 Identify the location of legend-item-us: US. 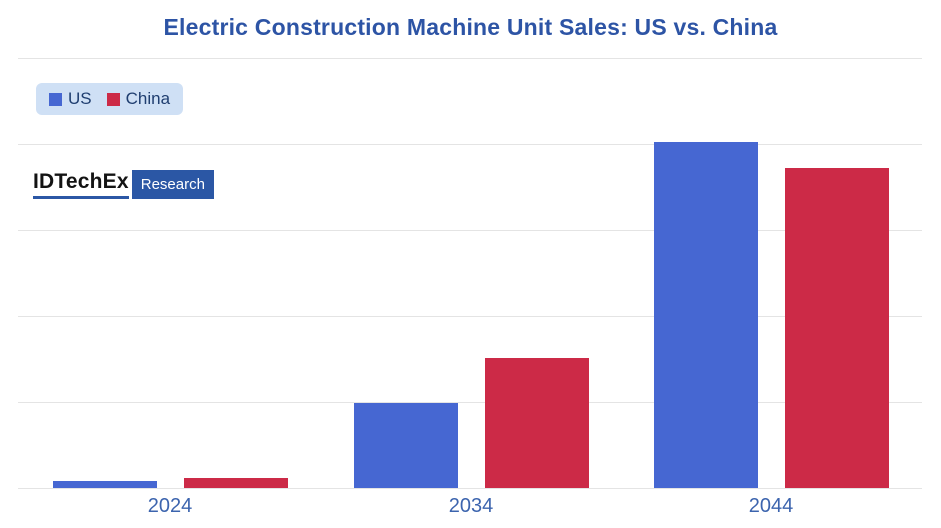
(70, 99).